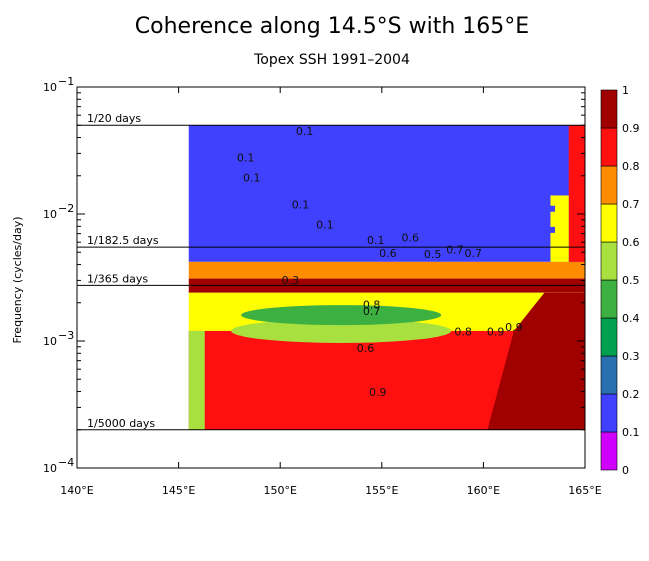 This screenshot has height=561, width=649. Describe the element at coordinates (76, 490) in the screenshot. I see `x-tick-label-0: 140°E` at that location.